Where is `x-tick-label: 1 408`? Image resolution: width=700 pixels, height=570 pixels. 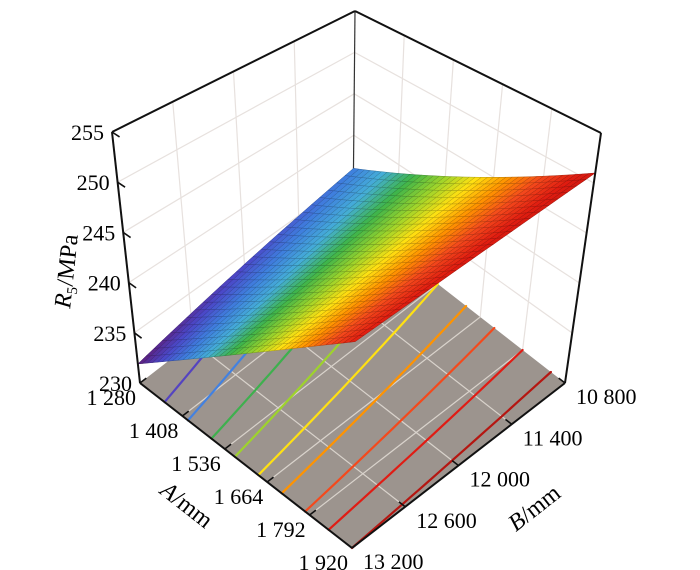 x-tick-label: 1 408 is located at coordinates (154, 430).